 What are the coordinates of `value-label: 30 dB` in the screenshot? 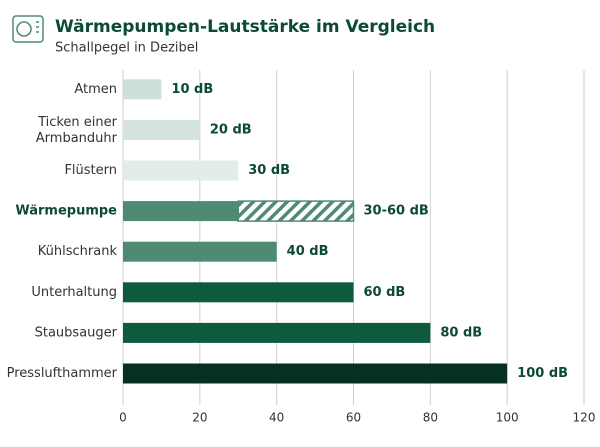 It's located at (269, 170).